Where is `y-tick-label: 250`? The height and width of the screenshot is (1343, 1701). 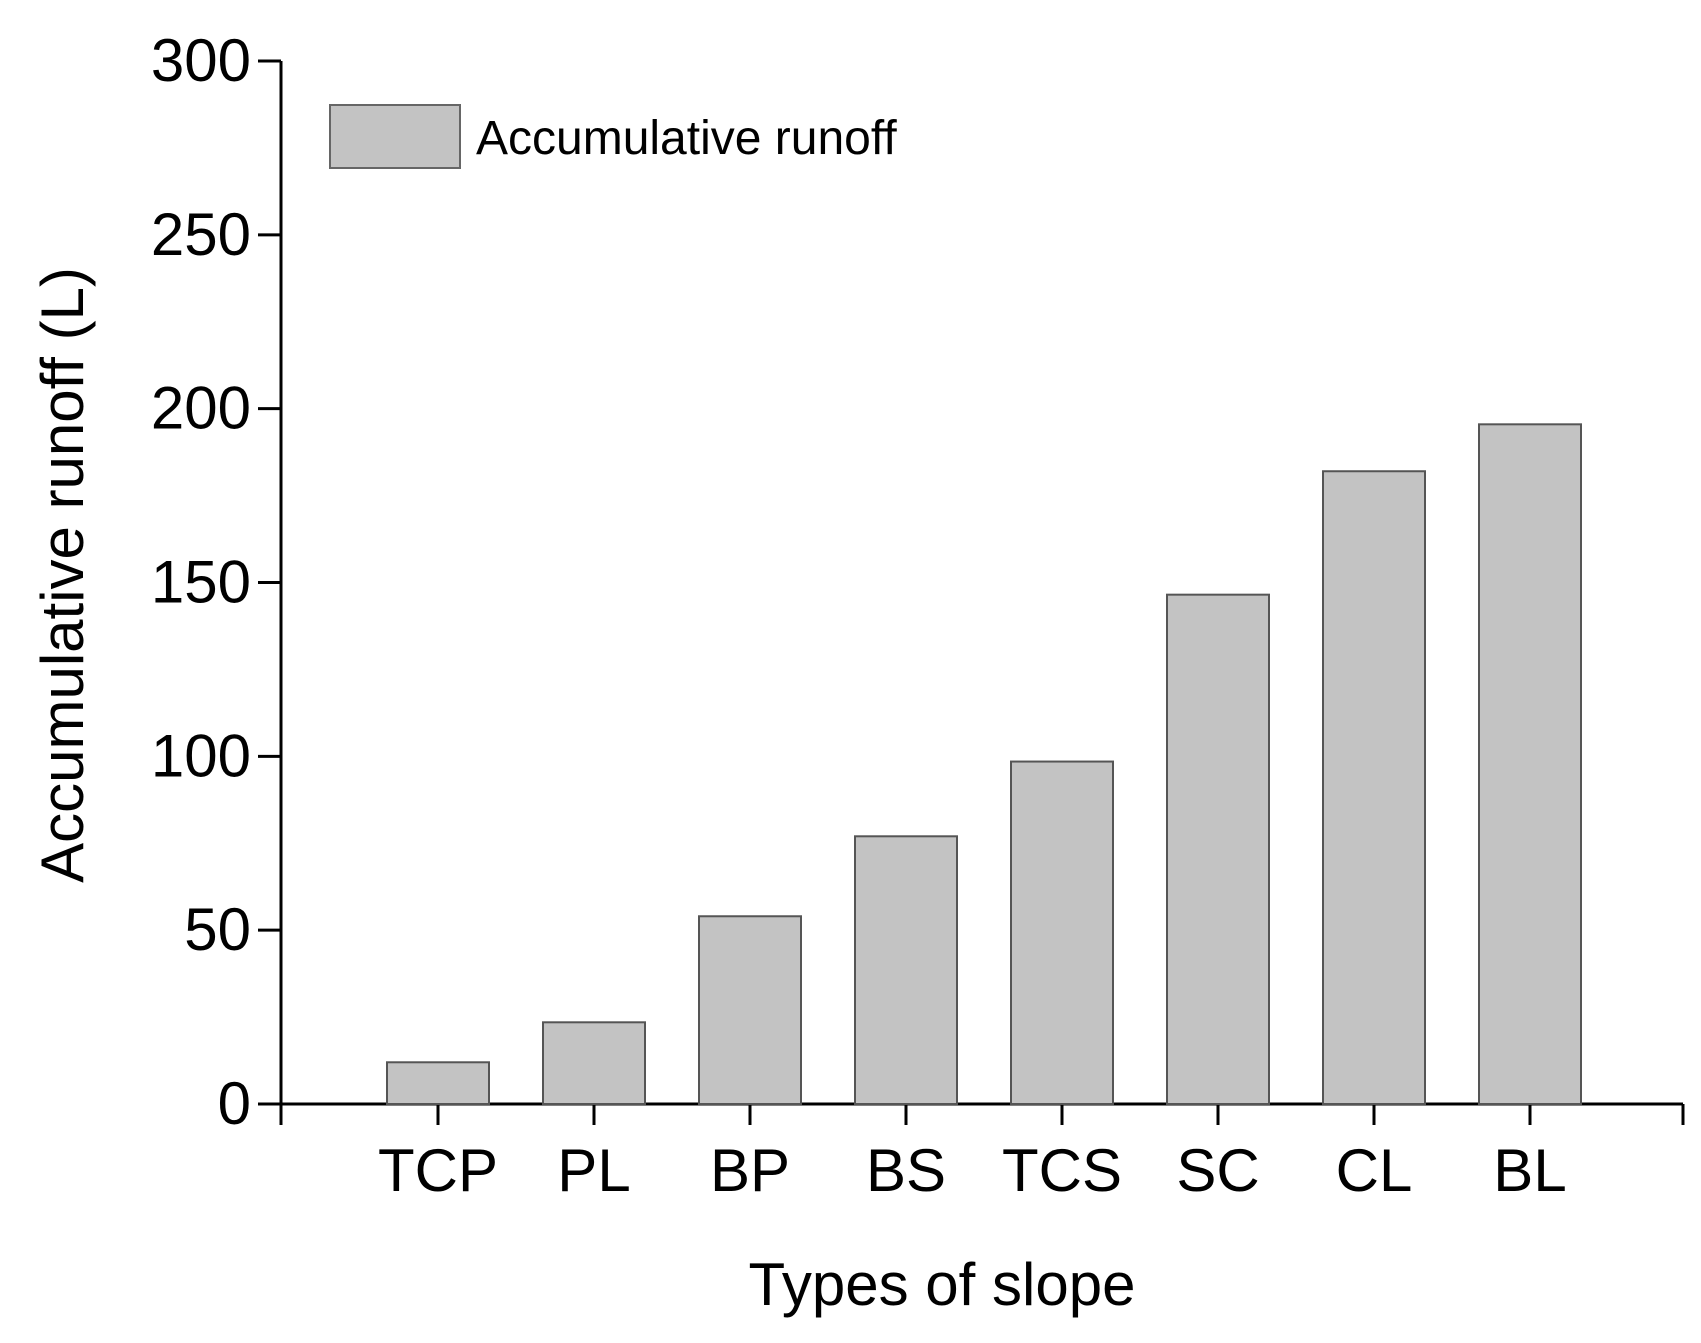 y-tick-label: 250 is located at coordinates (201, 234).